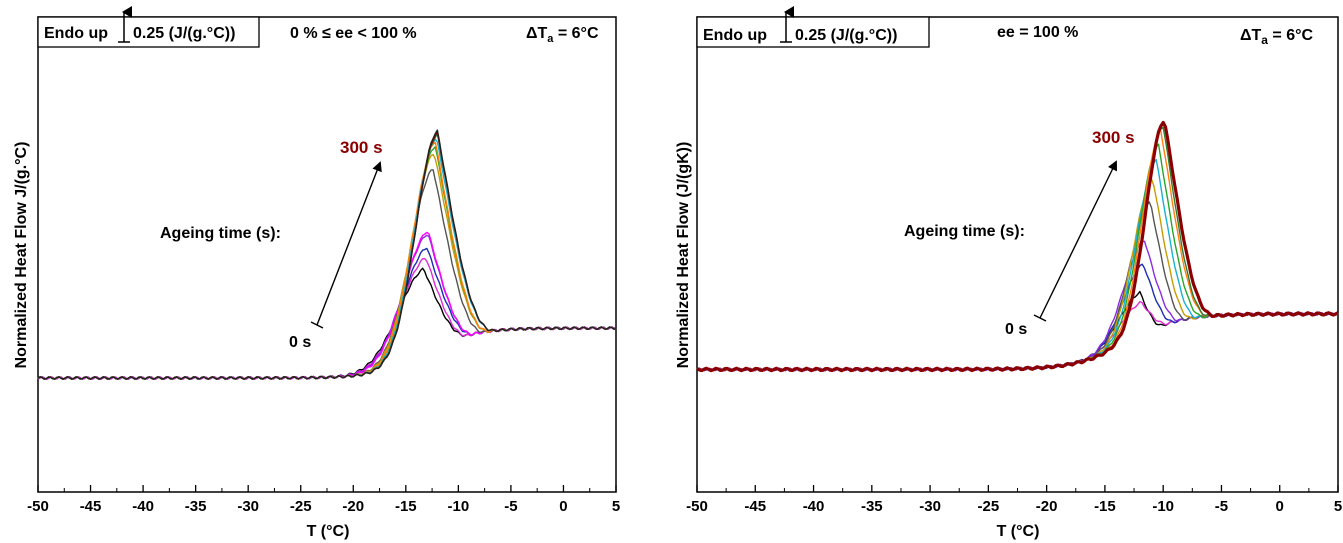 The height and width of the screenshot is (543, 1343). I want to click on condition-label: ee = 100 %, so click(1037, 32).